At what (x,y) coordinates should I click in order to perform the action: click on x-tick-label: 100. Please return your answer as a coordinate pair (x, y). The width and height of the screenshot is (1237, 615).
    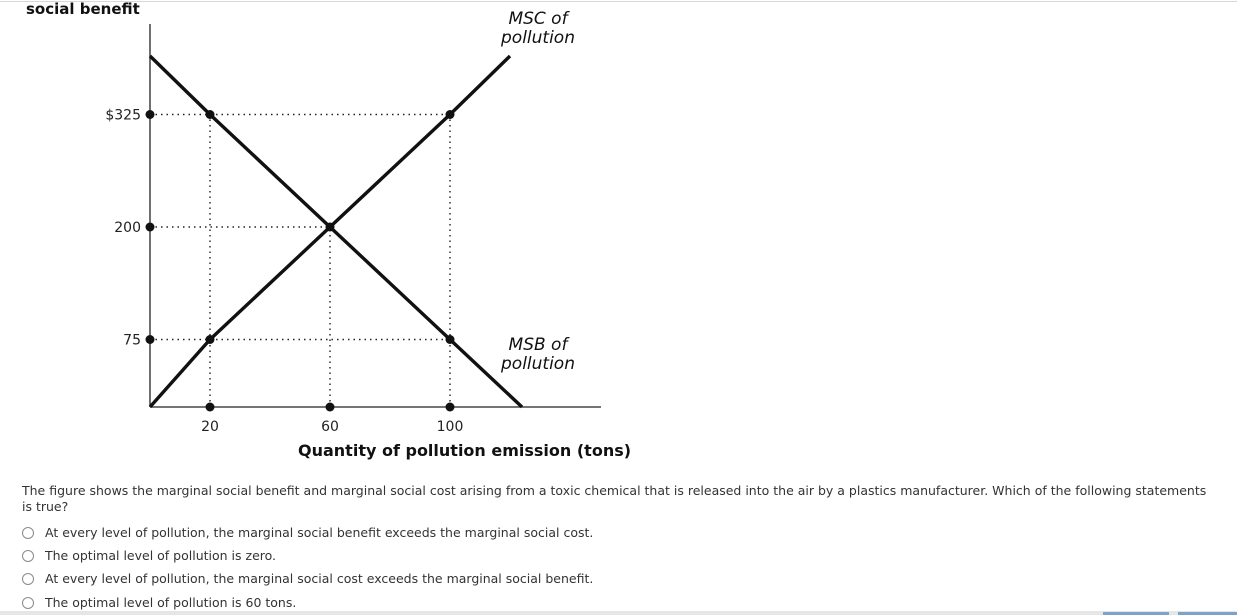
    Looking at the image, I should click on (450, 427).